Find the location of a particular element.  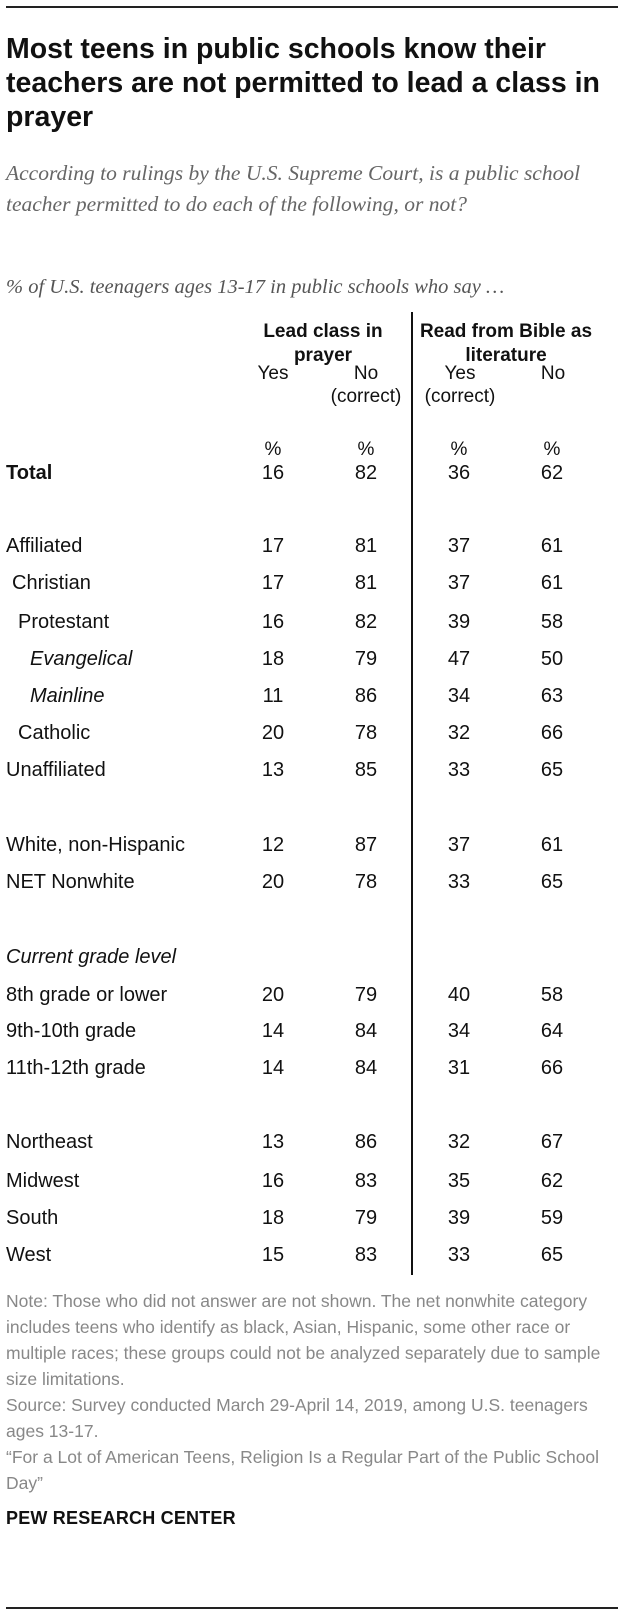

table-row: Evangelical 18 79 47 50 is located at coordinates (312, 659).